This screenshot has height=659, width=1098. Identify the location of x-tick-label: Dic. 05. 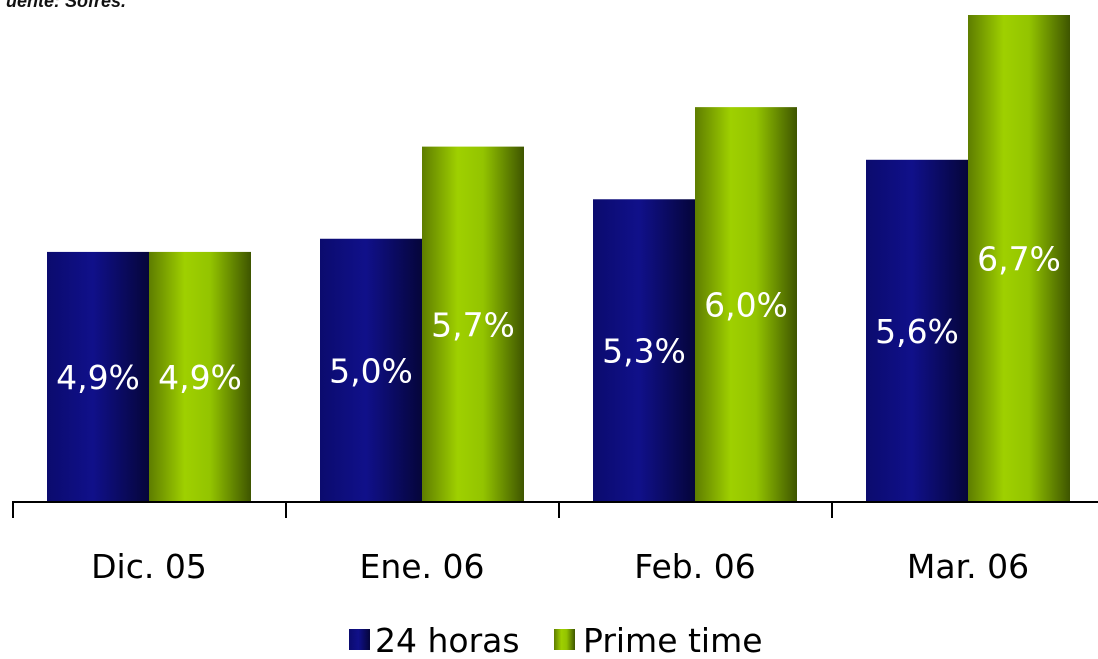
(149, 566).